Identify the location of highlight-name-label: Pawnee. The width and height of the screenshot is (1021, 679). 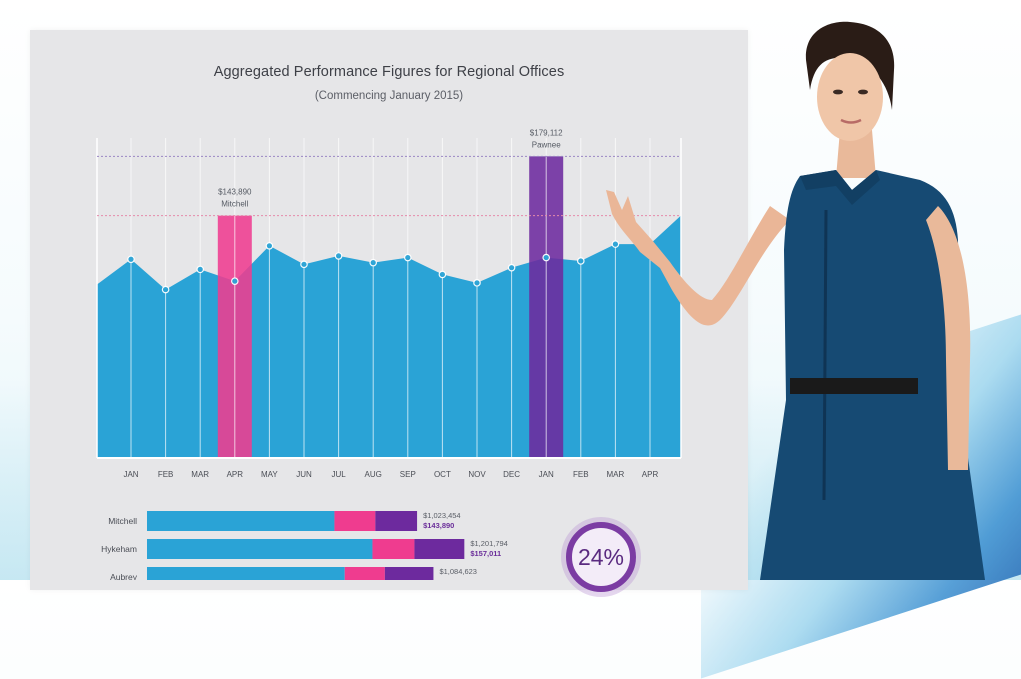
(546, 144).